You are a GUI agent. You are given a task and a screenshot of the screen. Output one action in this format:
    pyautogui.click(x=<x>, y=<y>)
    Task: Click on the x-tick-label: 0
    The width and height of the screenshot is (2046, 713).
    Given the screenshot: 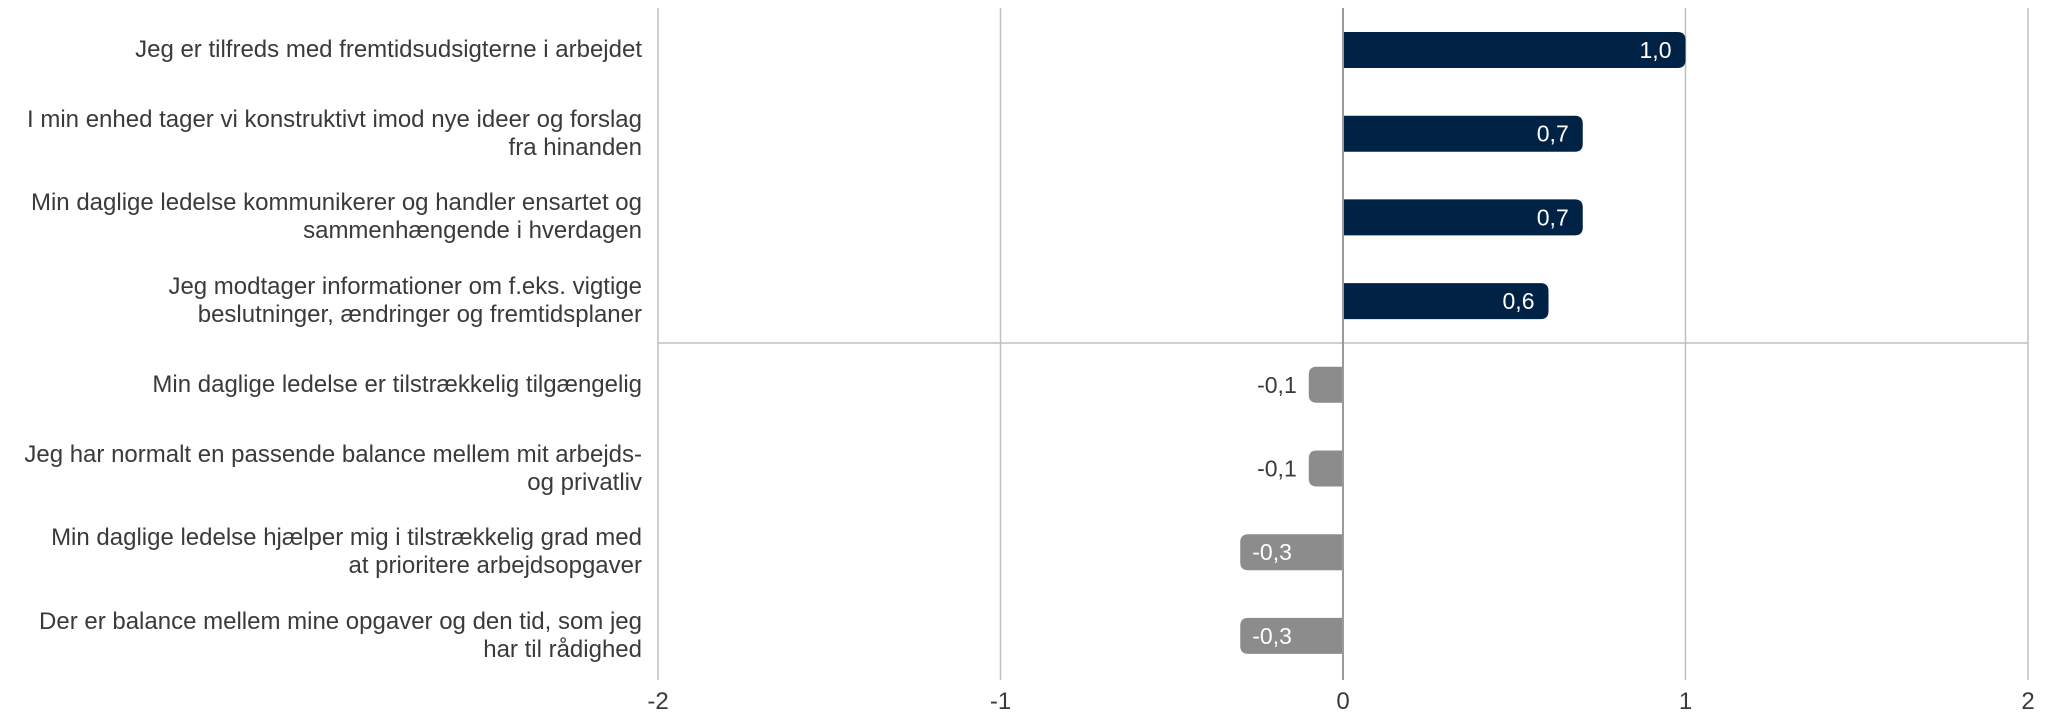 What is the action you would take?
    pyautogui.click(x=1342, y=700)
    